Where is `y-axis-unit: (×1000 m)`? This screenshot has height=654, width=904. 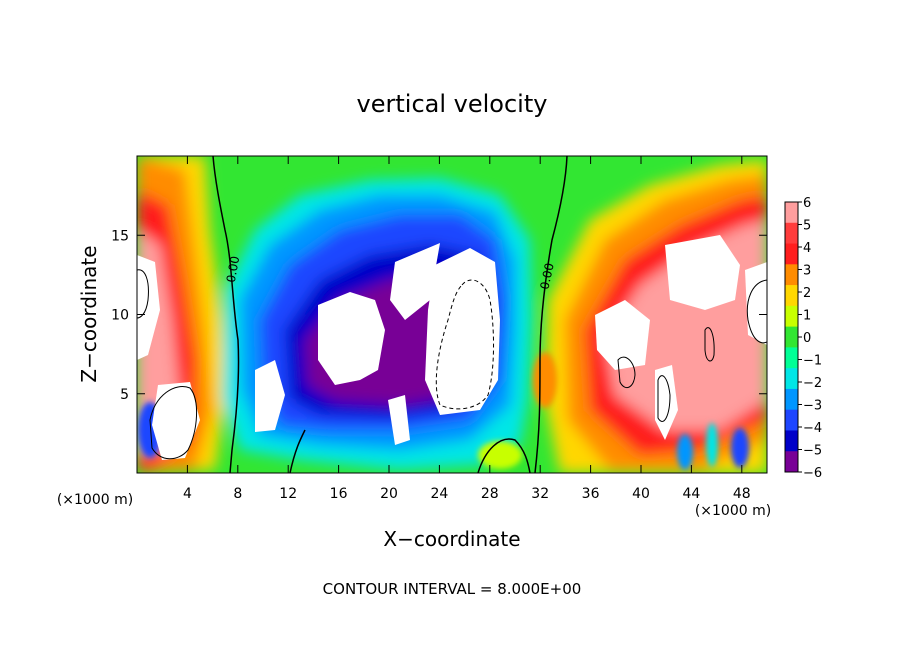
y-axis-unit: (×1000 m) is located at coordinates (95, 500).